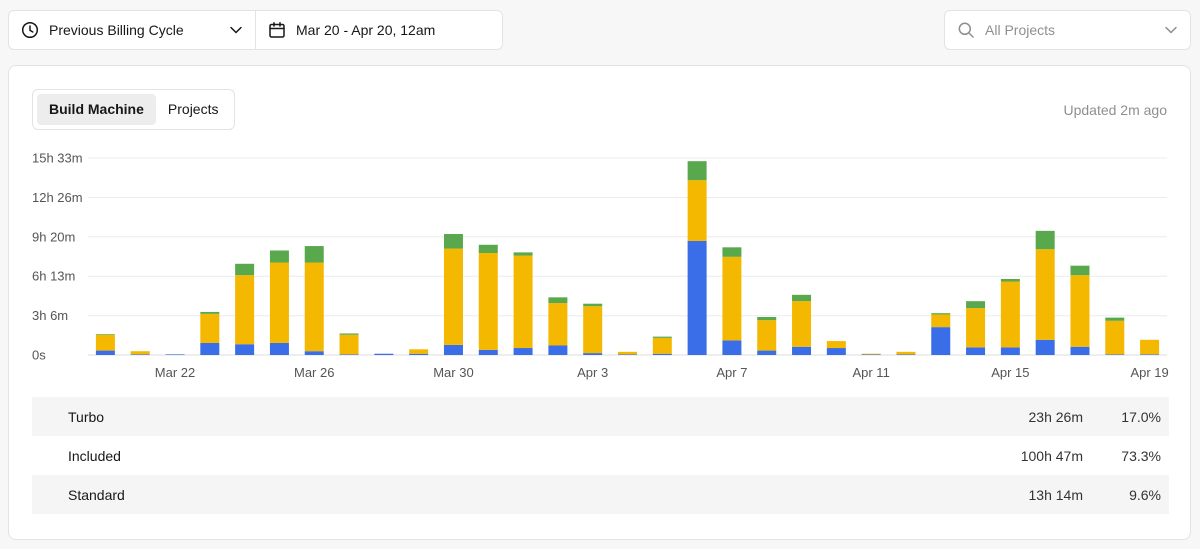 The image size is (1200, 549). What do you see at coordinates (1067, 30) in the screenshot?
I see `projects-filter: All Projects` at bounding box center [1067, 30].